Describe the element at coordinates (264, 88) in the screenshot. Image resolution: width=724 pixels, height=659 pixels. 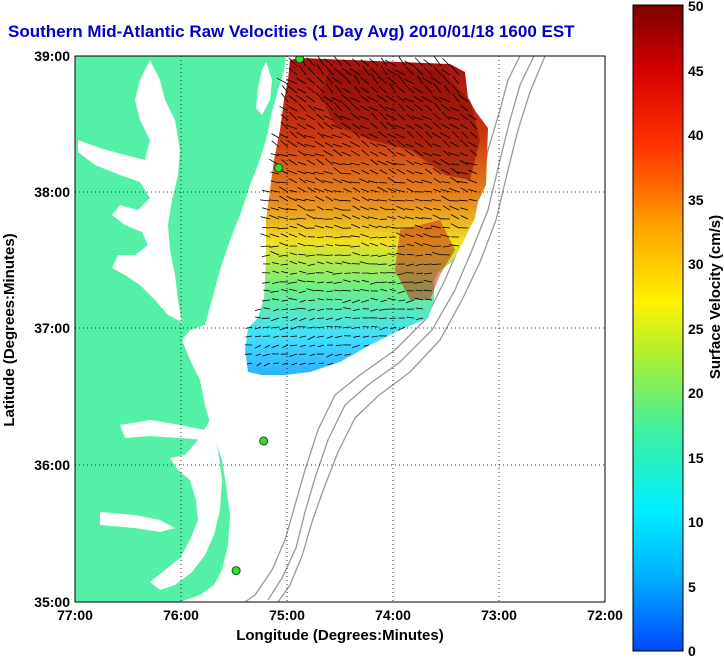
I see `delaware-bay` at that location.